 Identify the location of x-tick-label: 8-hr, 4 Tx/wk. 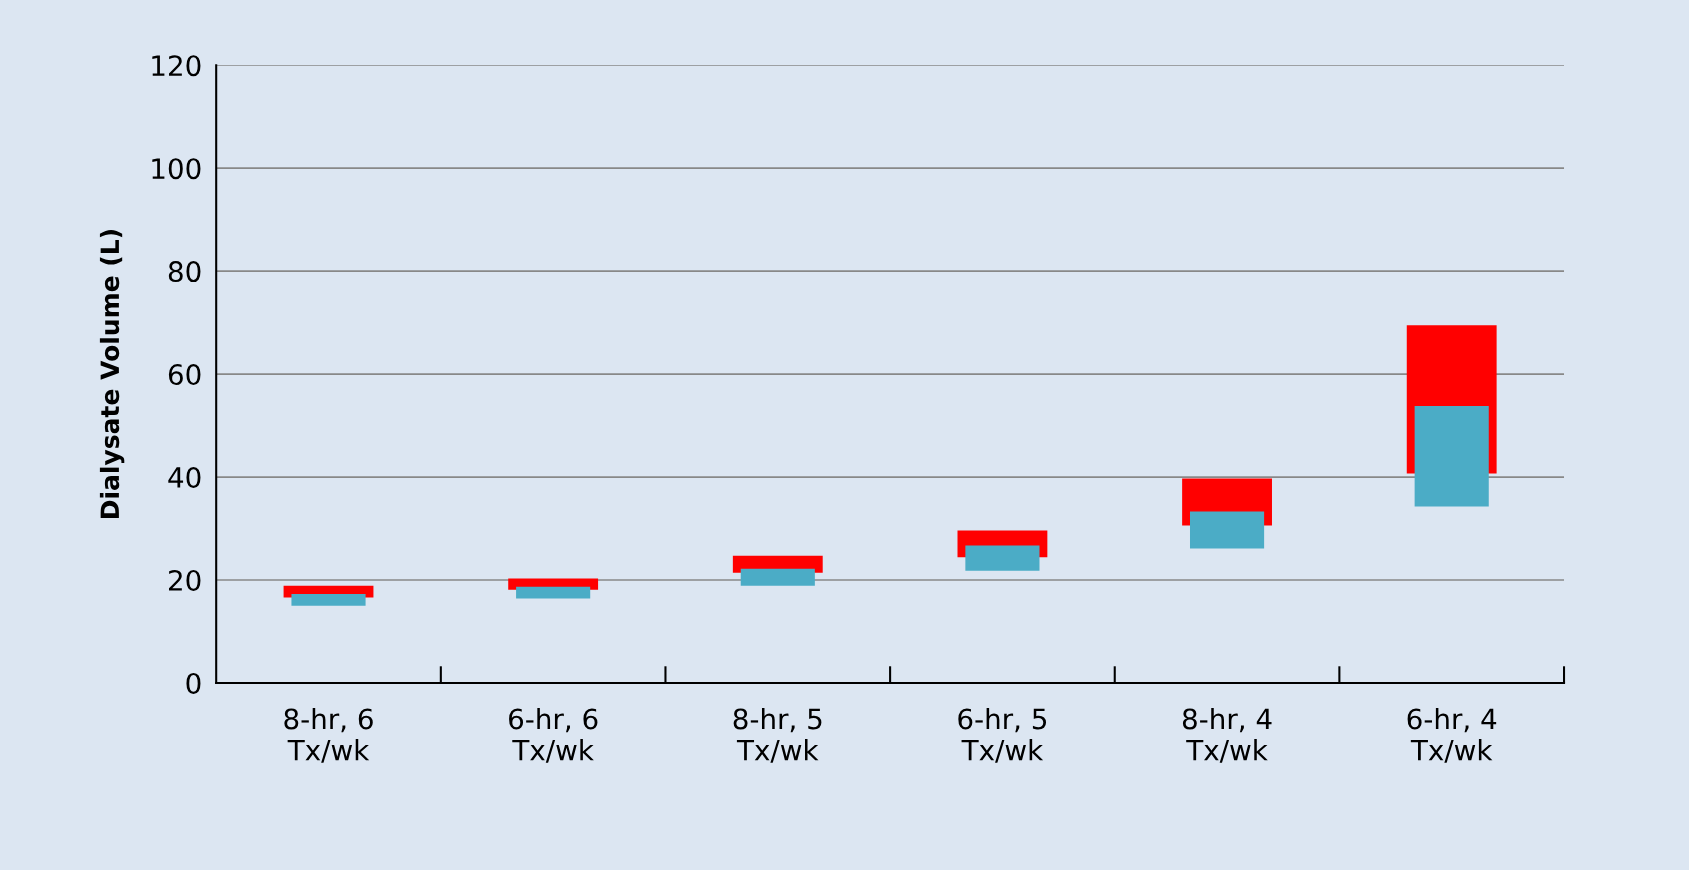
(1227, 735).